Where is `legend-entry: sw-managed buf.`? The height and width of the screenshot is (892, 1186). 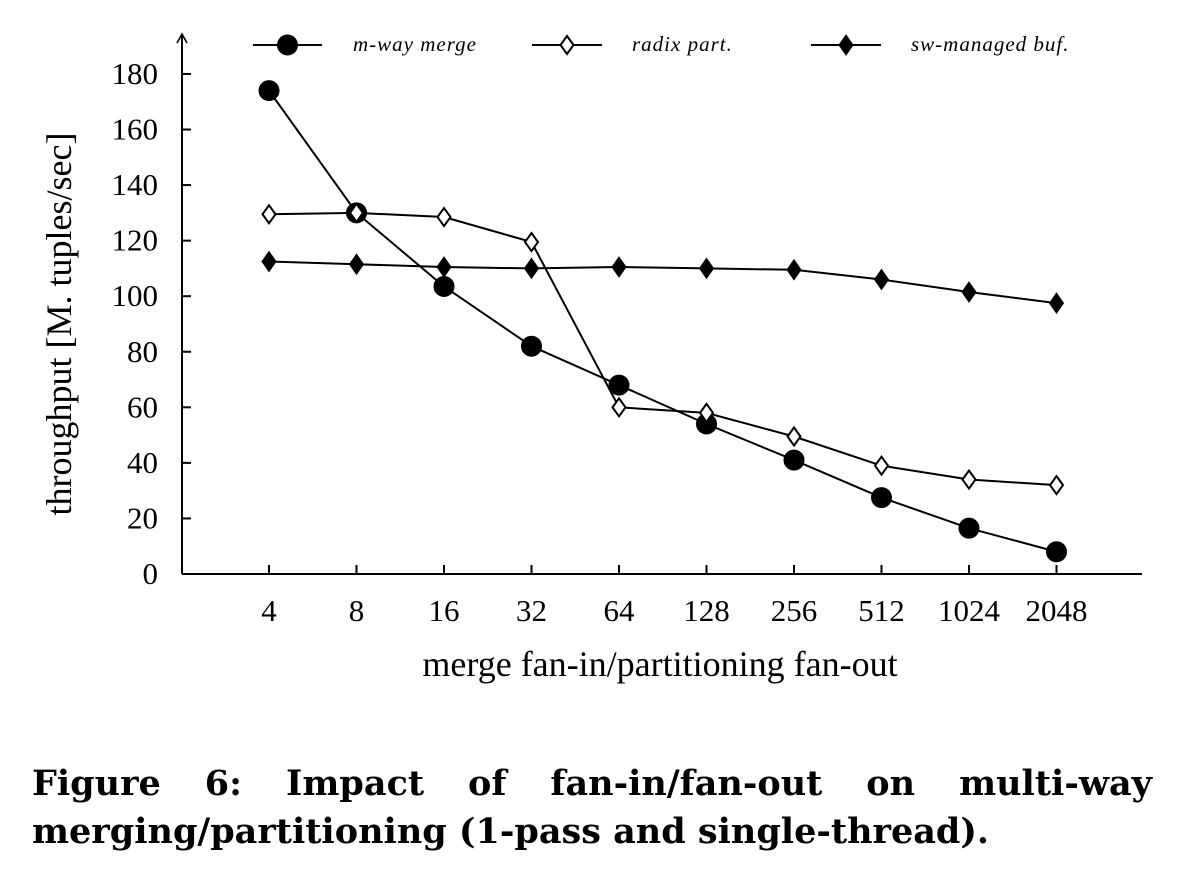
legend-entry: sw-managed buf. is located at coordinates (940, 44).